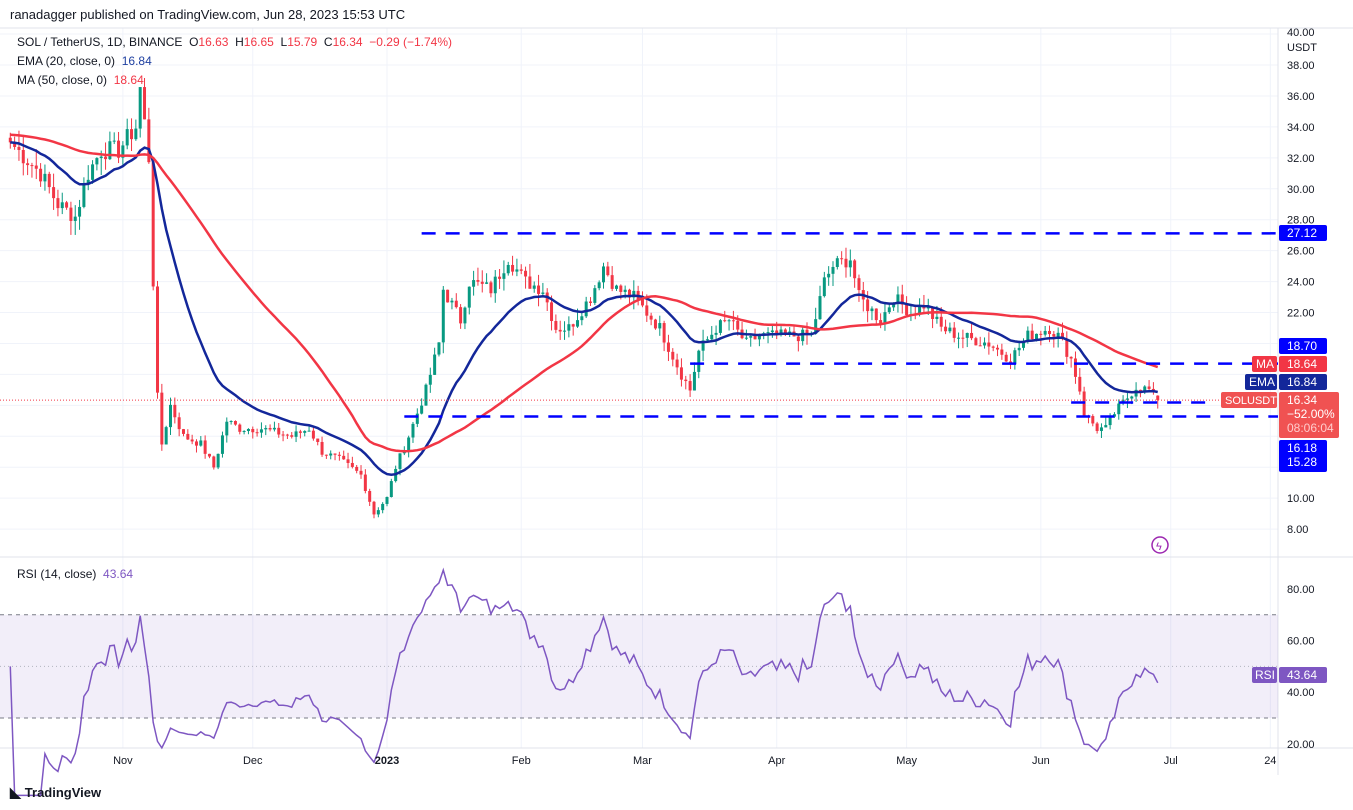 The width and height of the screenshot is (1353, 810). Describe the element at coordinates (63, 792) in the screenshot. I see `brand-label: TradingView` at that location.